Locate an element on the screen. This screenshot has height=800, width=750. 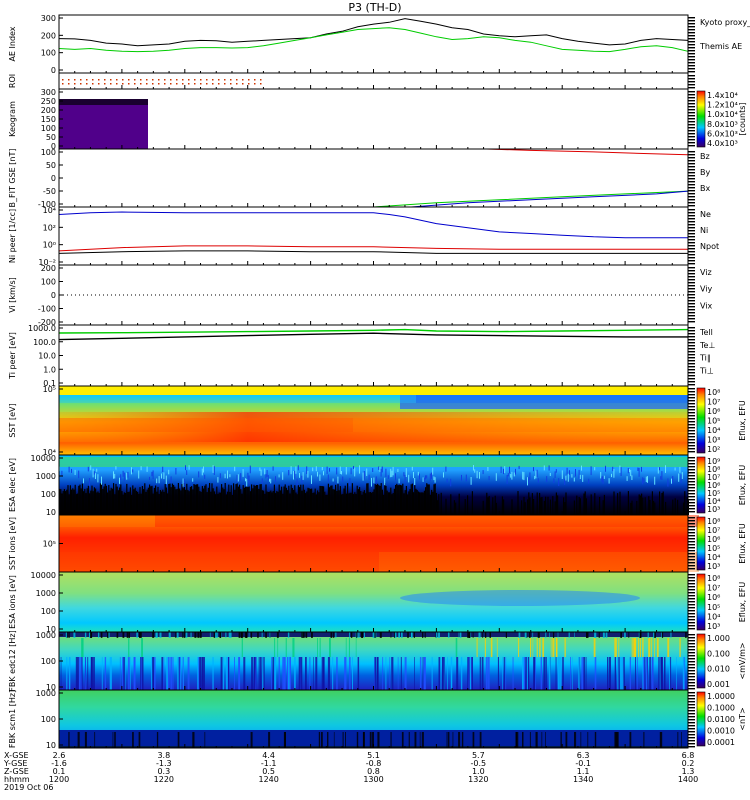
fbk-edc-mid-stripe is located at coordinates (275, 647).